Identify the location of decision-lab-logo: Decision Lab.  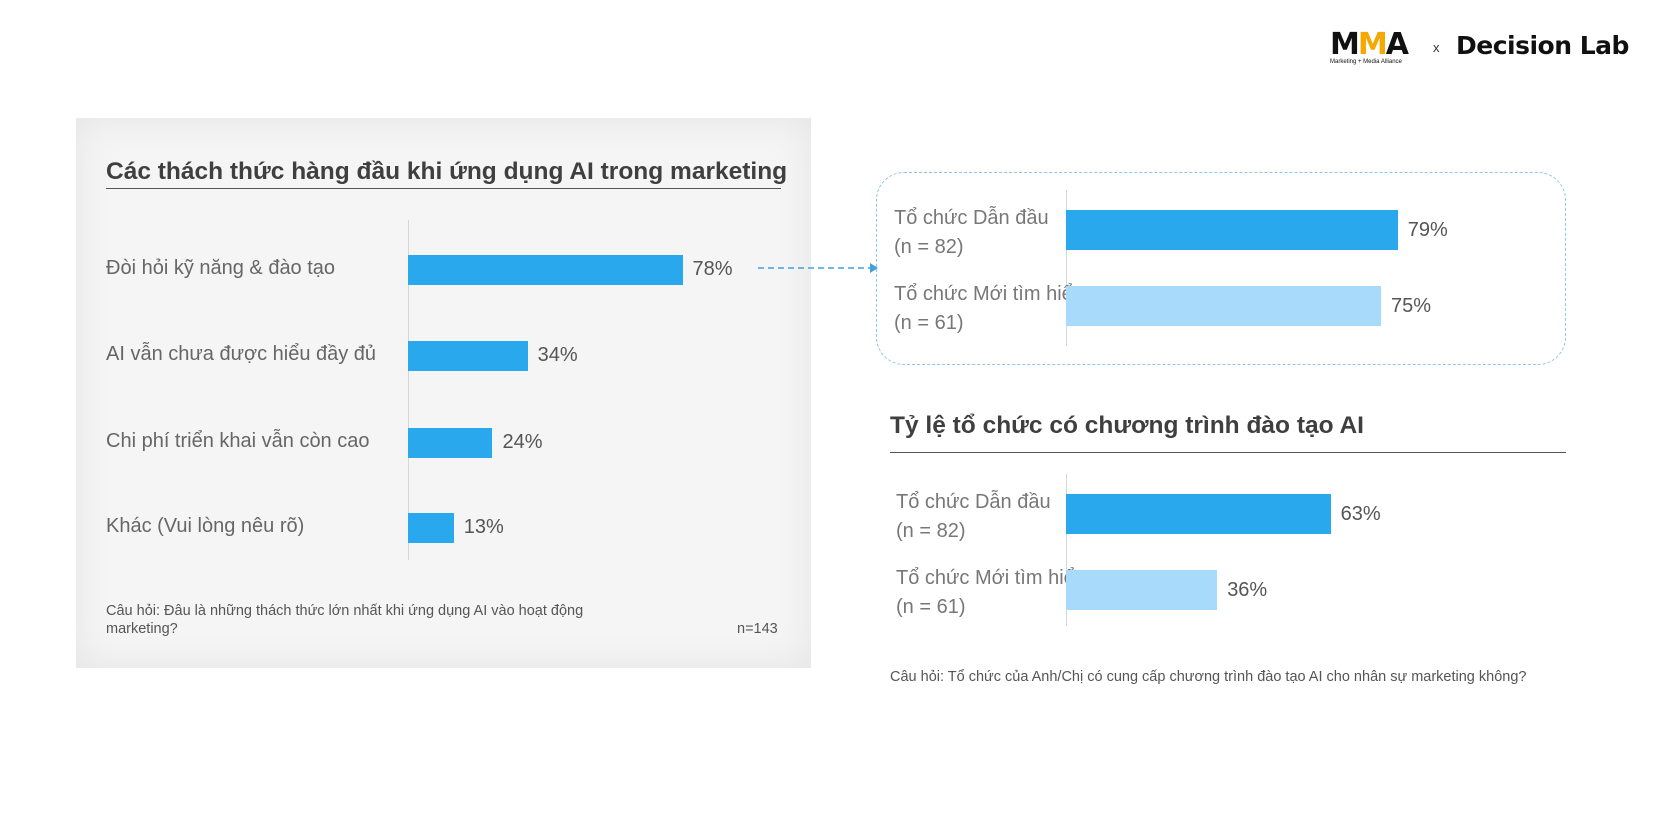
(1542, 45).